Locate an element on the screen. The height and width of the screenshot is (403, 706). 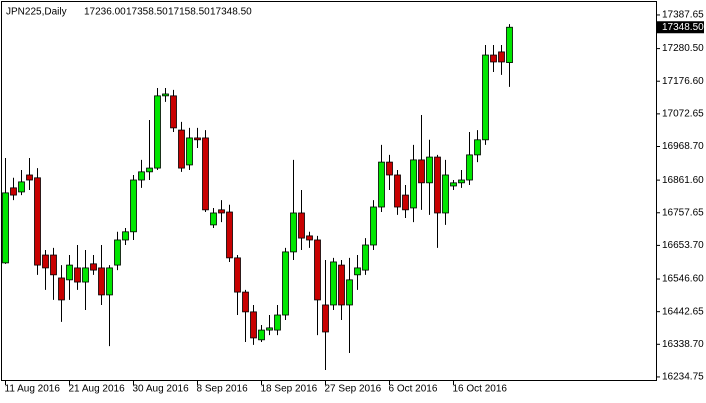
x-tick-label: 30 Aug 2016 is located at coordinates (161, 389).